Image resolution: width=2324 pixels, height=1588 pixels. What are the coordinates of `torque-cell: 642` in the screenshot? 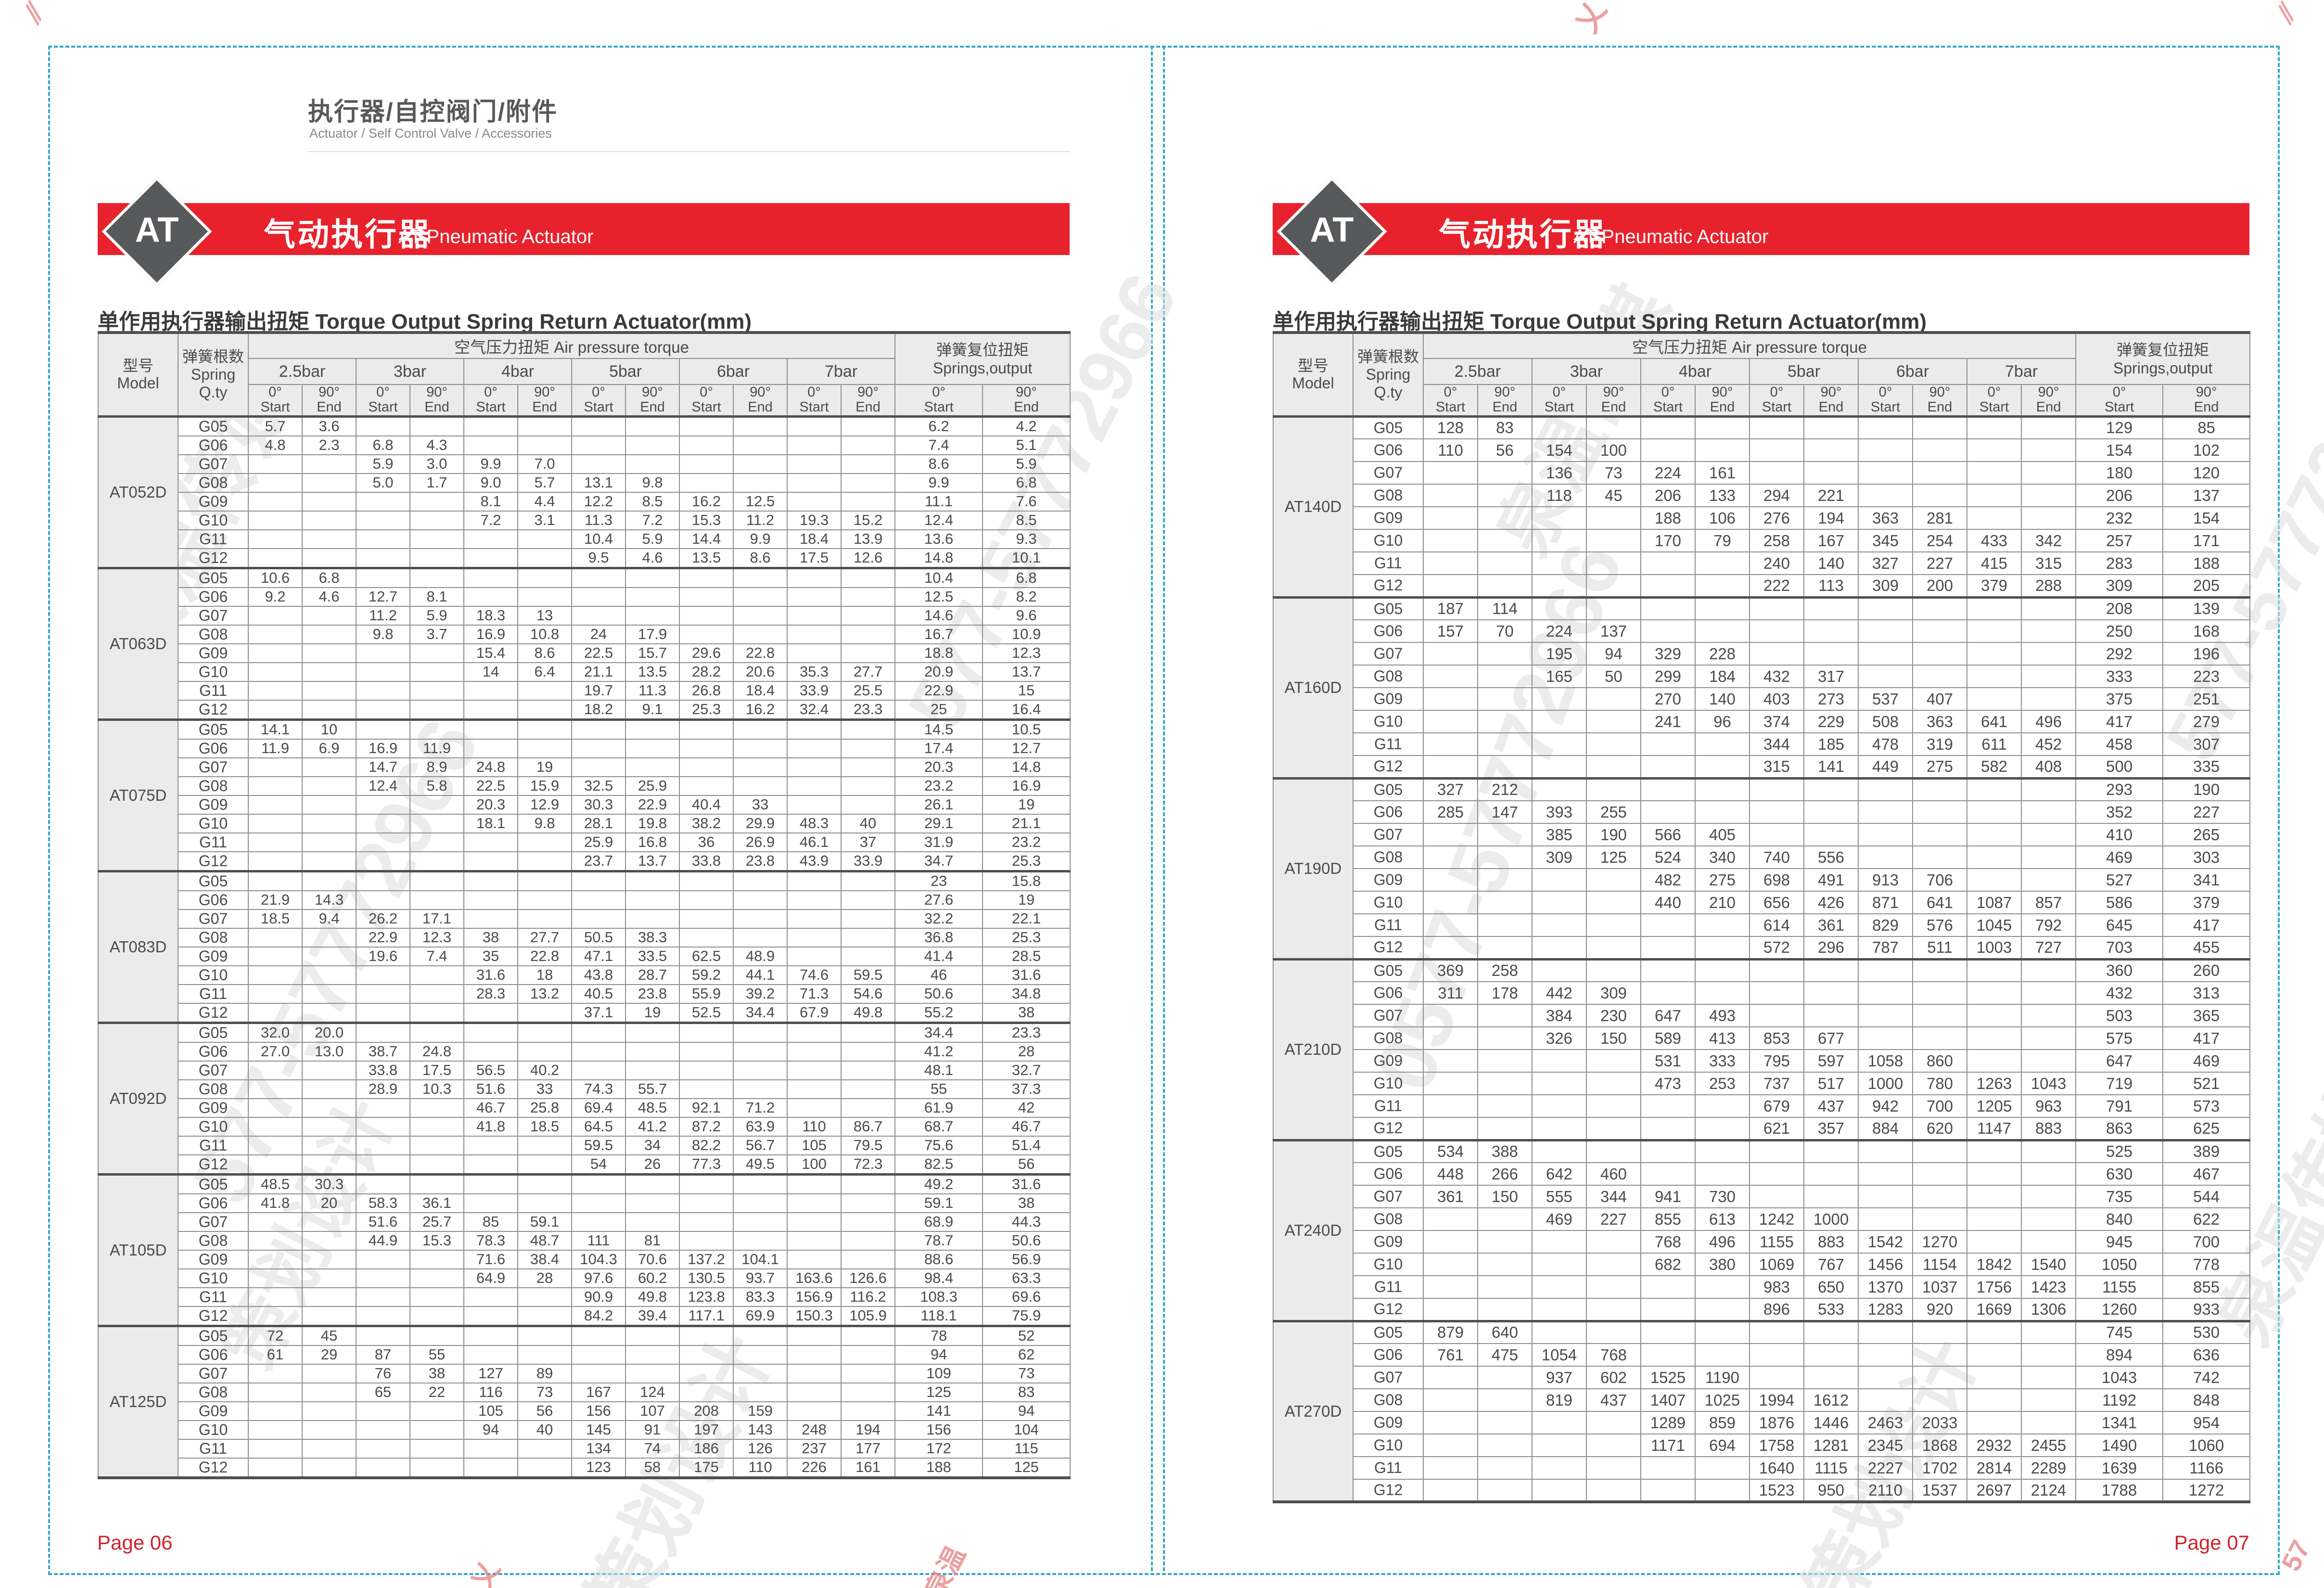 It's located at (1559, 1174).